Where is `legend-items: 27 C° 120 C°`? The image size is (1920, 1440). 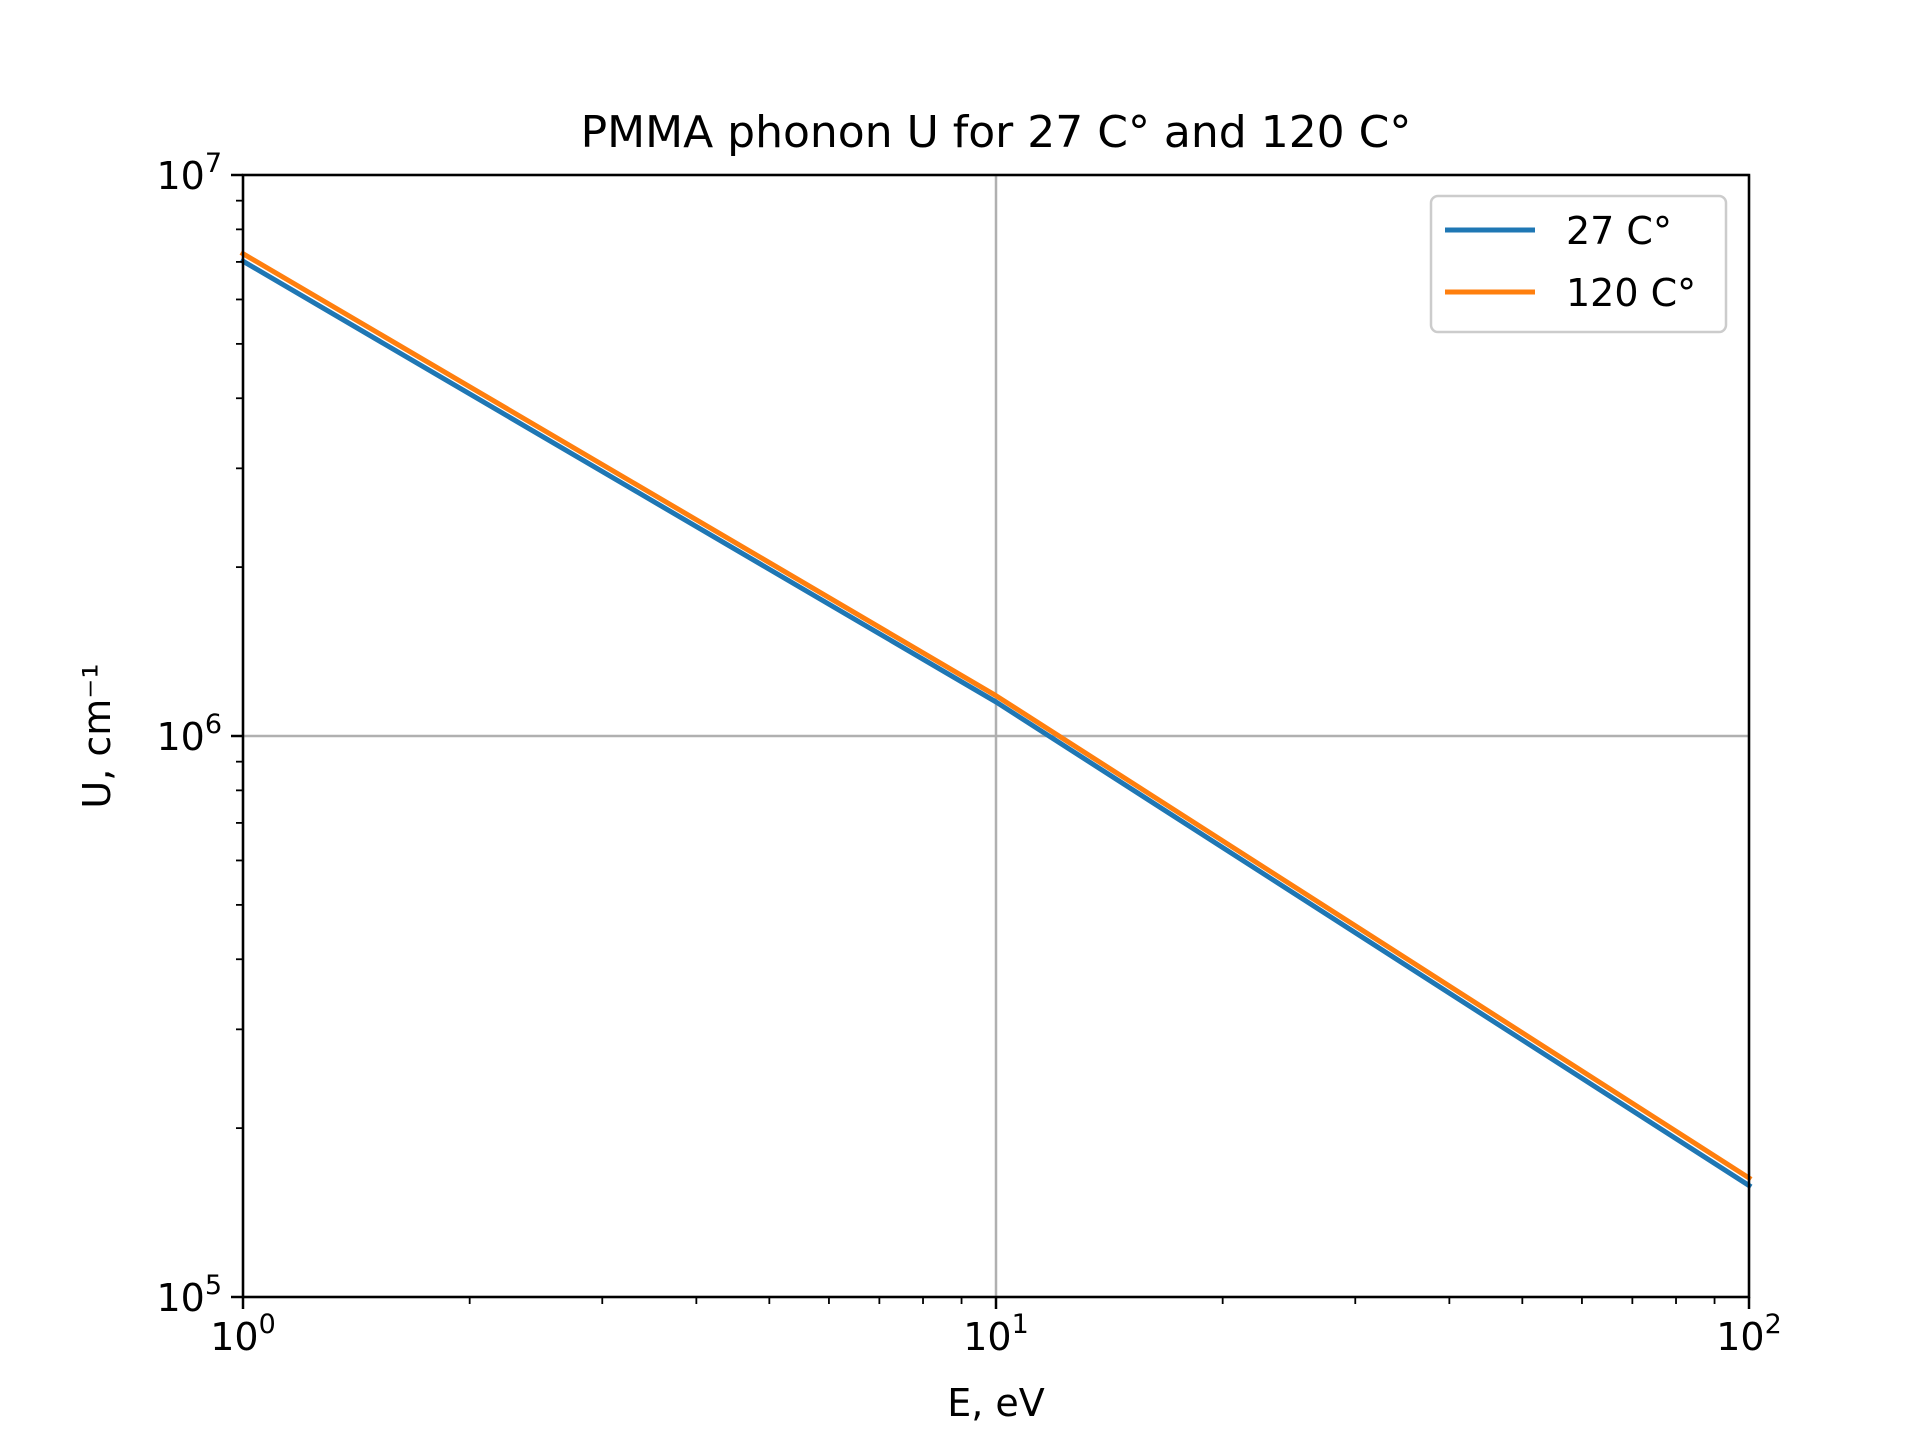
legend-items: 27 C° 120 C° is located at coordinates (1570, 262).